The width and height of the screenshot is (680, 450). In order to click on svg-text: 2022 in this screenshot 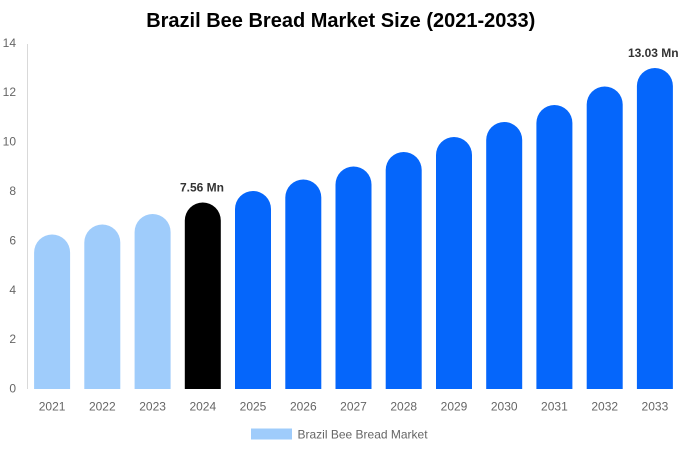, I will do `click(102, 407)`.